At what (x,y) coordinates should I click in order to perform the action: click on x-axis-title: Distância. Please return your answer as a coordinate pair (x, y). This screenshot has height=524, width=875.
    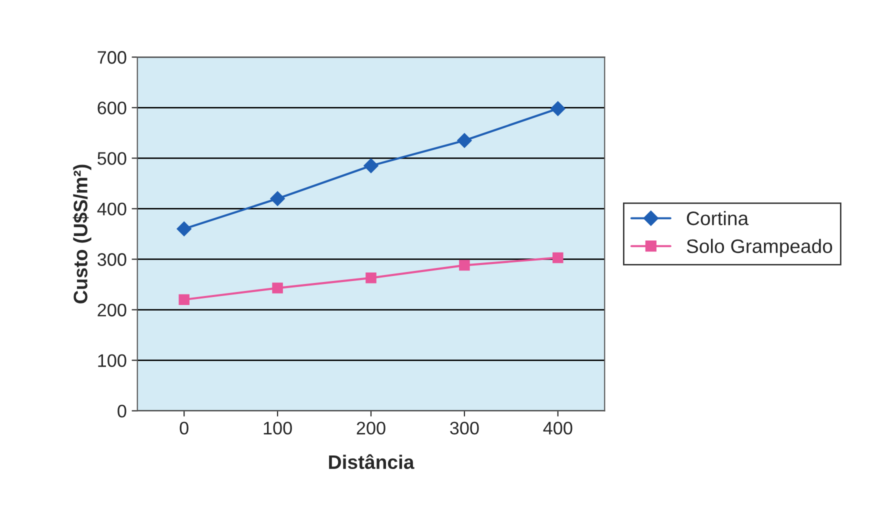
    Looking at the image, I should click on (371, 462).